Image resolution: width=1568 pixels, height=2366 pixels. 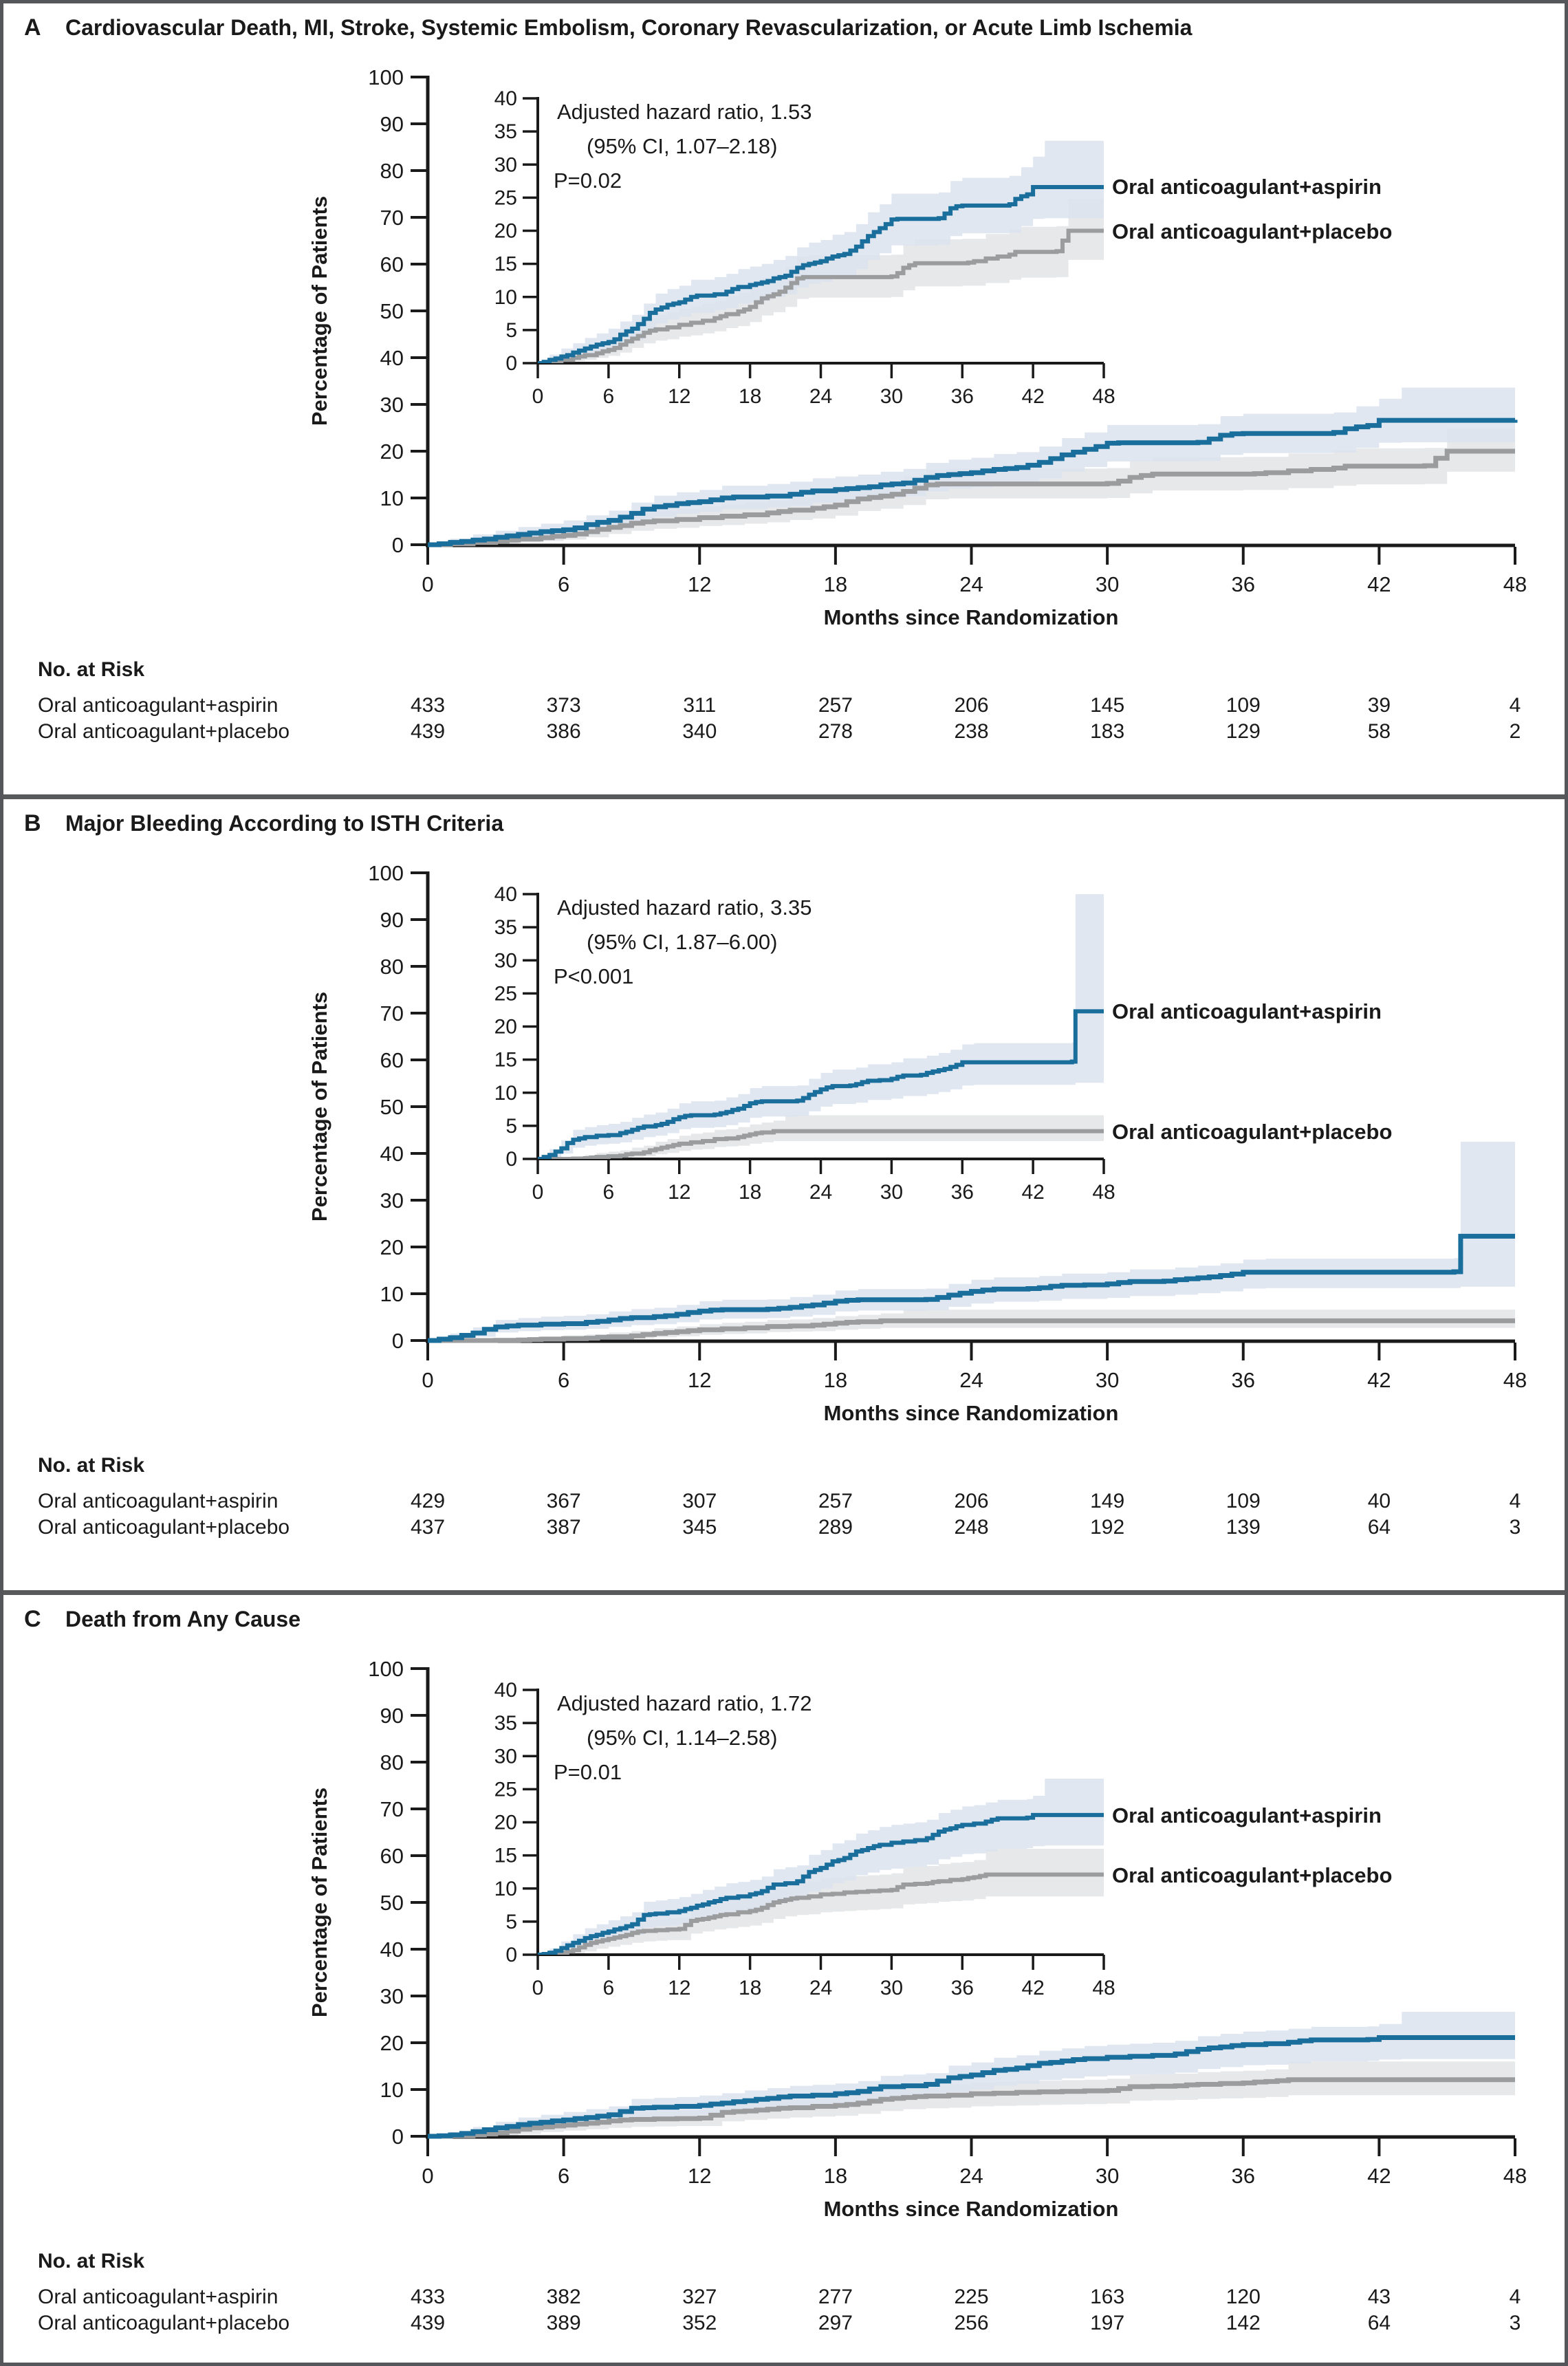 I want to click on placebo-inset-curve, so click(x=821, y=1144).